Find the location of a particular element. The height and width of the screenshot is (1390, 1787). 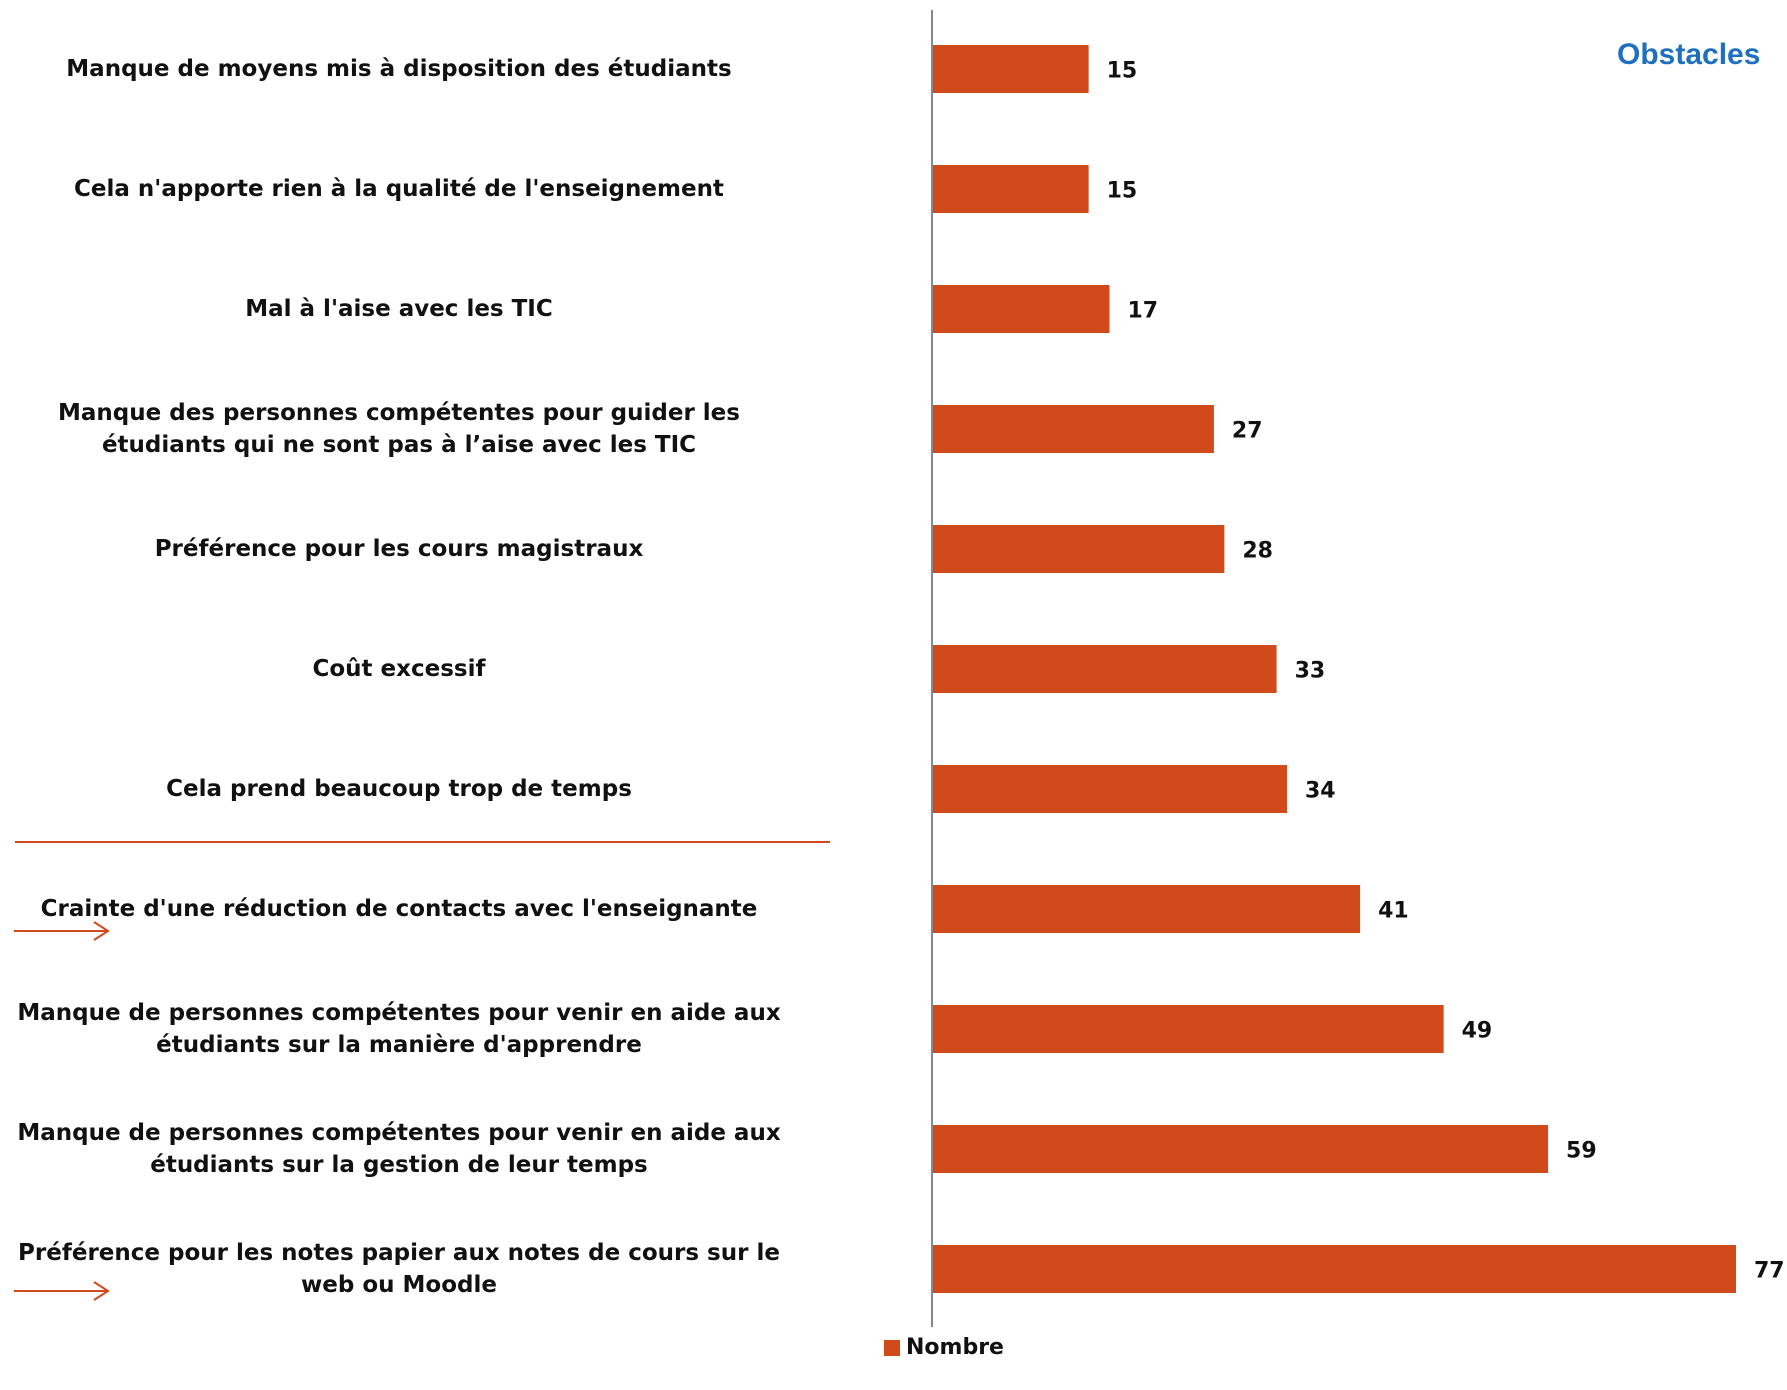

chart-title: Obstacles is located at coordinates (1689, 54).